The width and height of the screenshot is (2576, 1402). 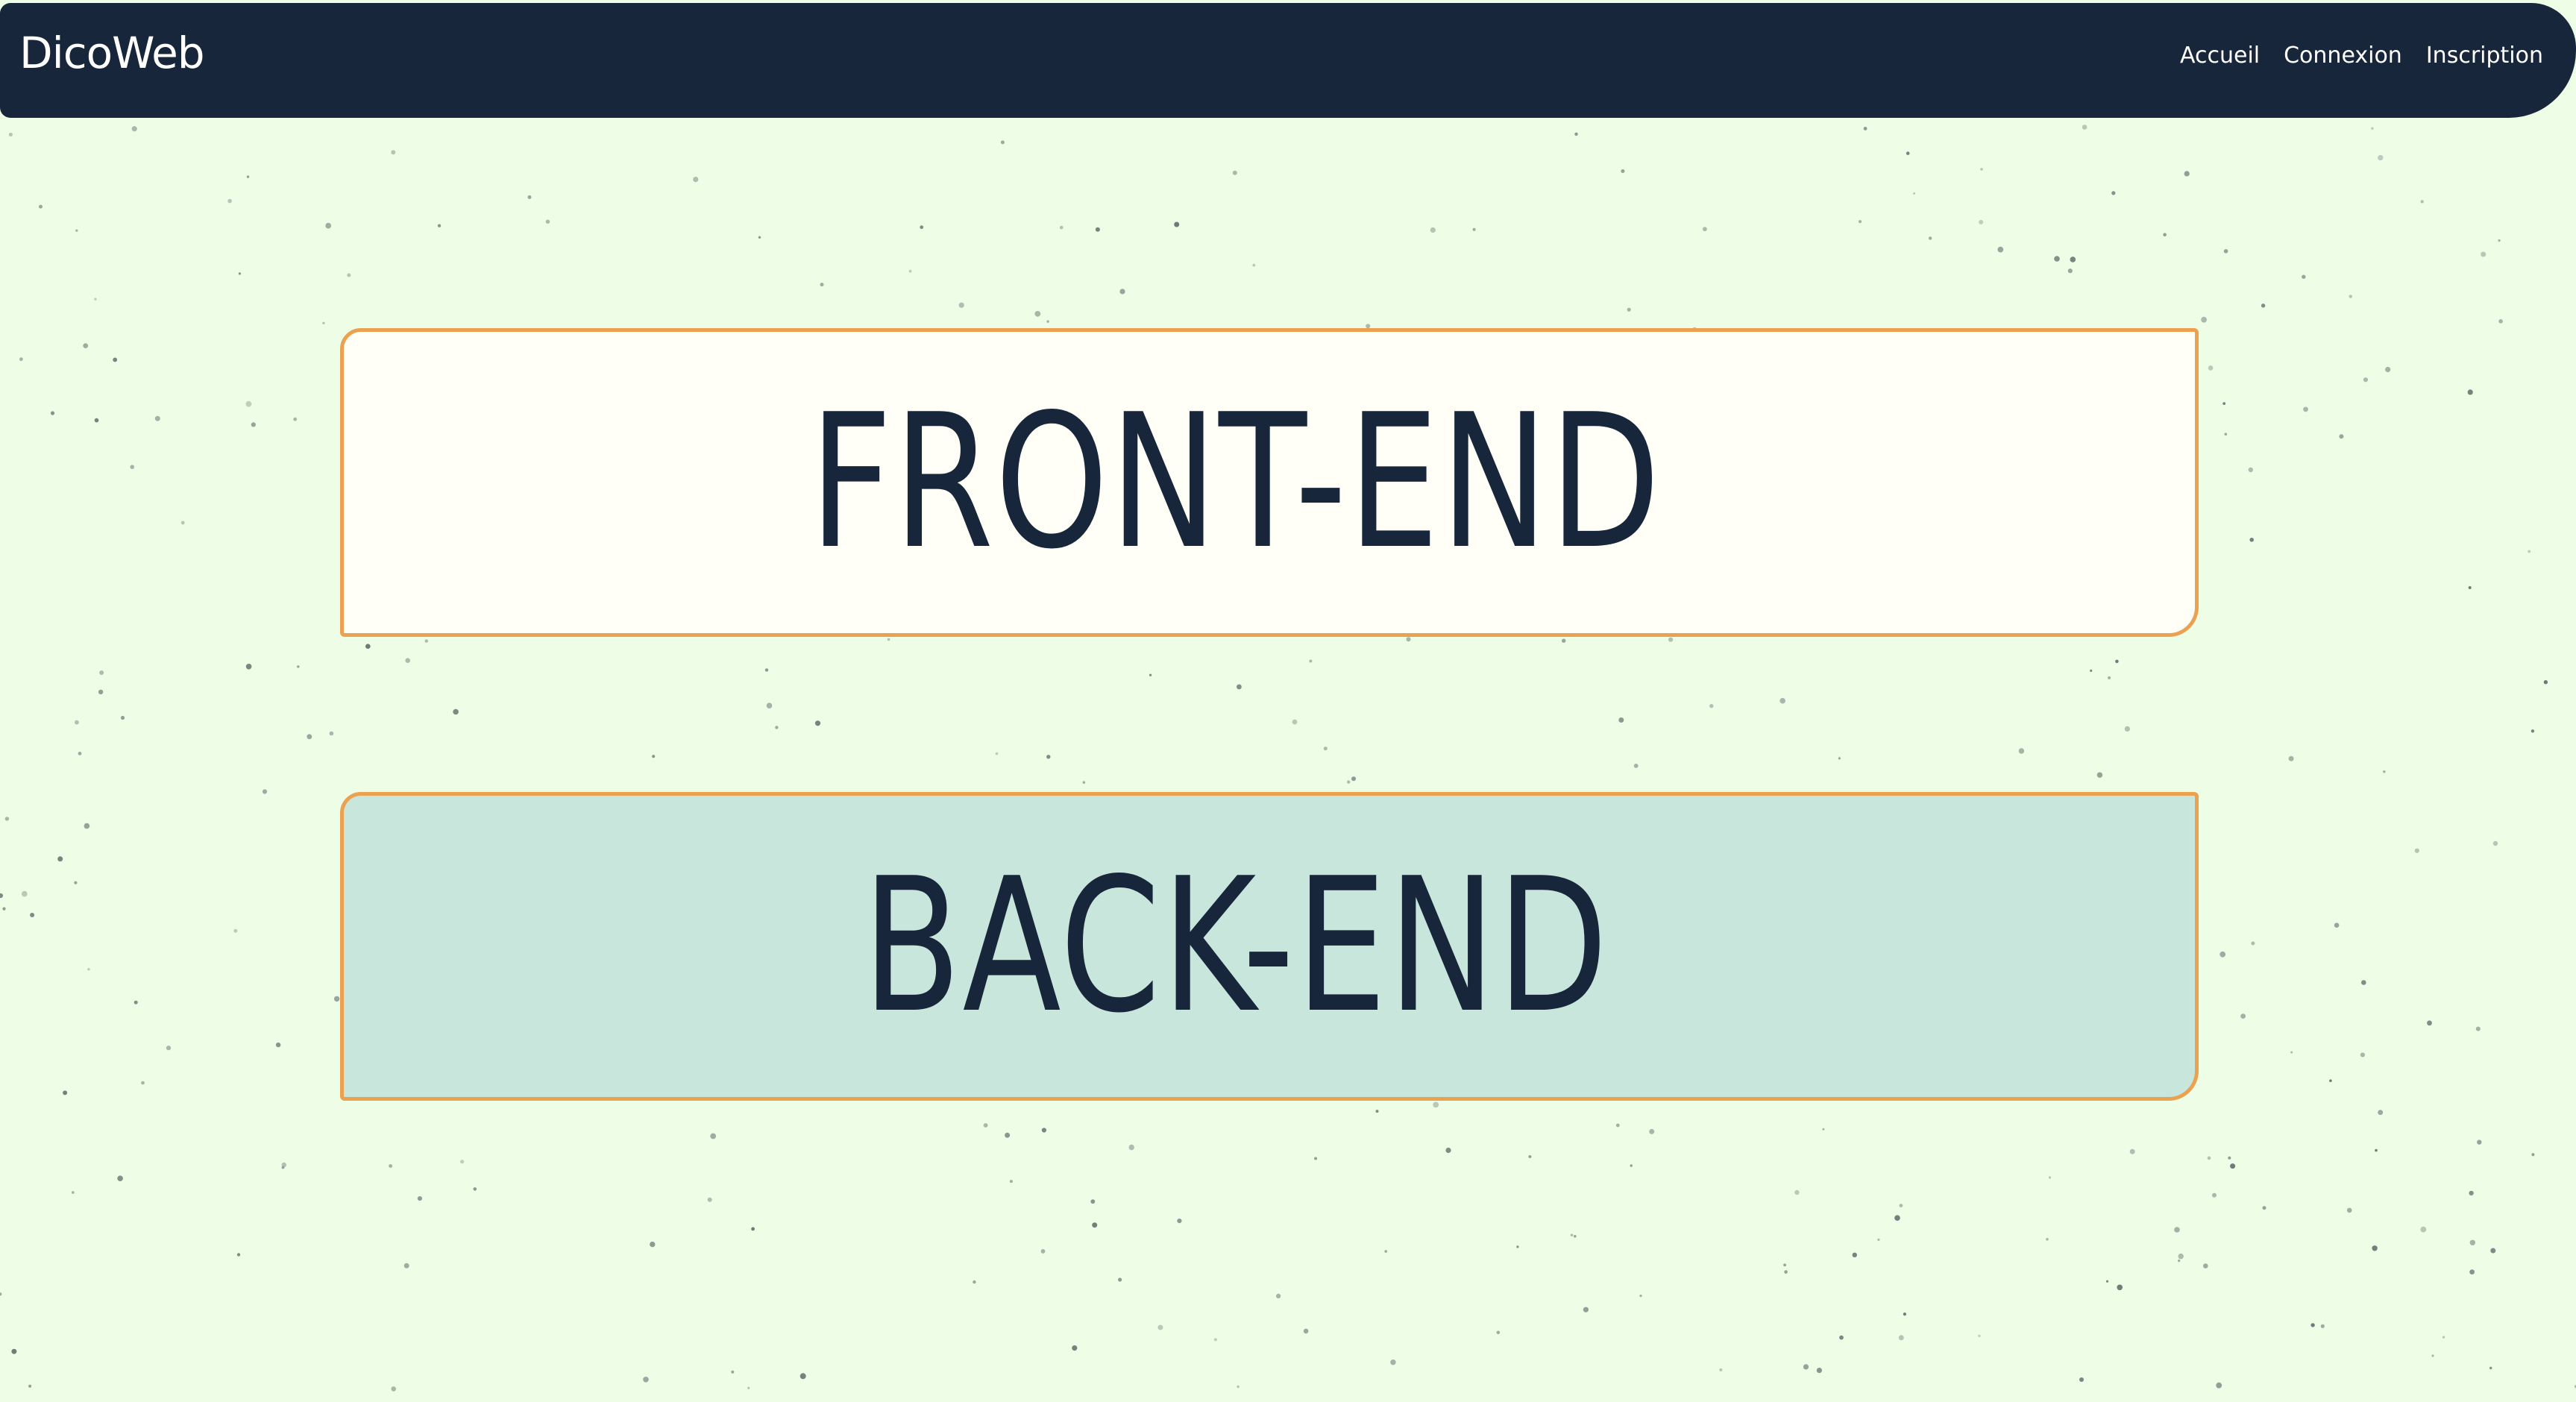 What do you see at coordinates (2343, 56) in the screenshot?
I see `nav-link-connexion: Connexion` at bounding box center [2343, 56].